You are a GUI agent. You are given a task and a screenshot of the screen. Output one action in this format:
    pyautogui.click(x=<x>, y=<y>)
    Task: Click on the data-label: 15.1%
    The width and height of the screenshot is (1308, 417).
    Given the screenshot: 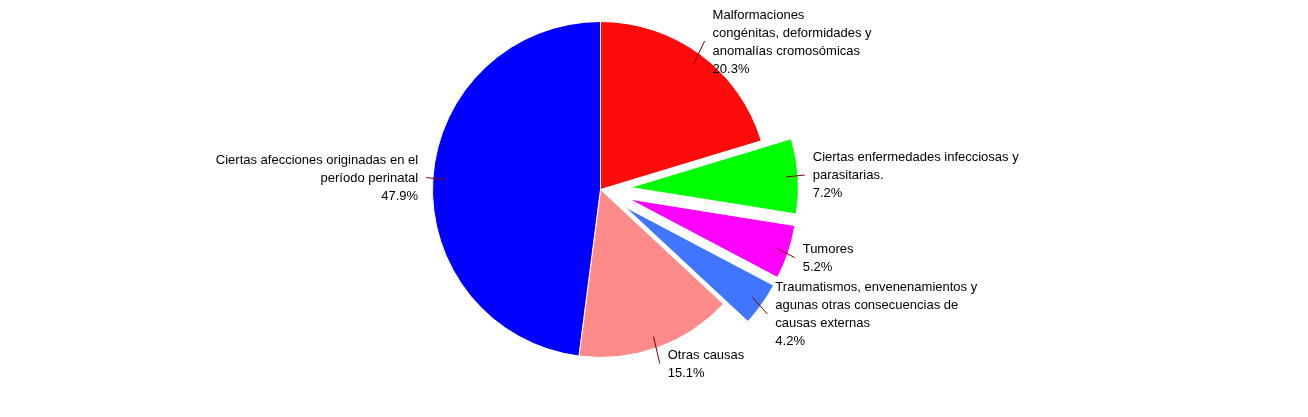 What is the action you would take?
    pyautogui.click(x=686, y=372)
    